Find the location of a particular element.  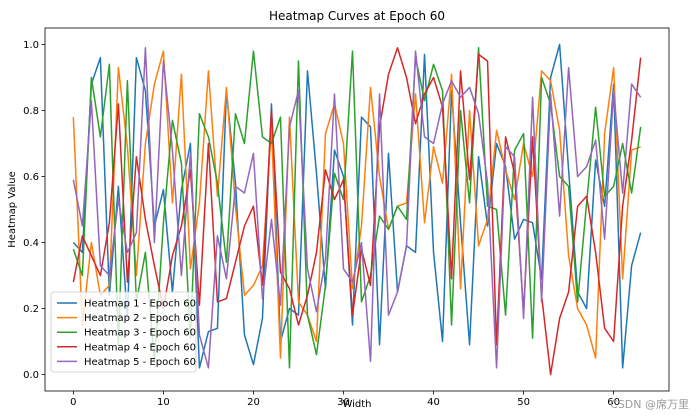

y-axis: 0.0 0.2 0.4 0.6 0.8 1.0 is located at coordinates (34, 210).